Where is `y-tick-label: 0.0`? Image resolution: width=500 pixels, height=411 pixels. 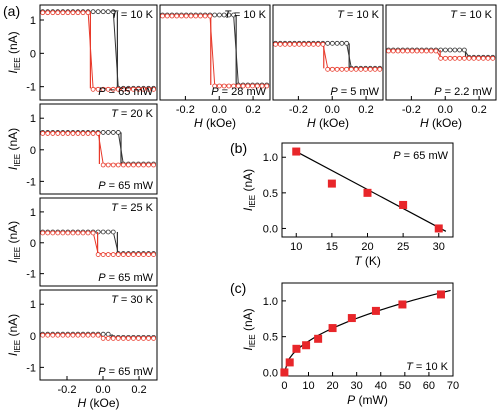
y-tick-label: 0.0 is located at coordinates (270, 373).